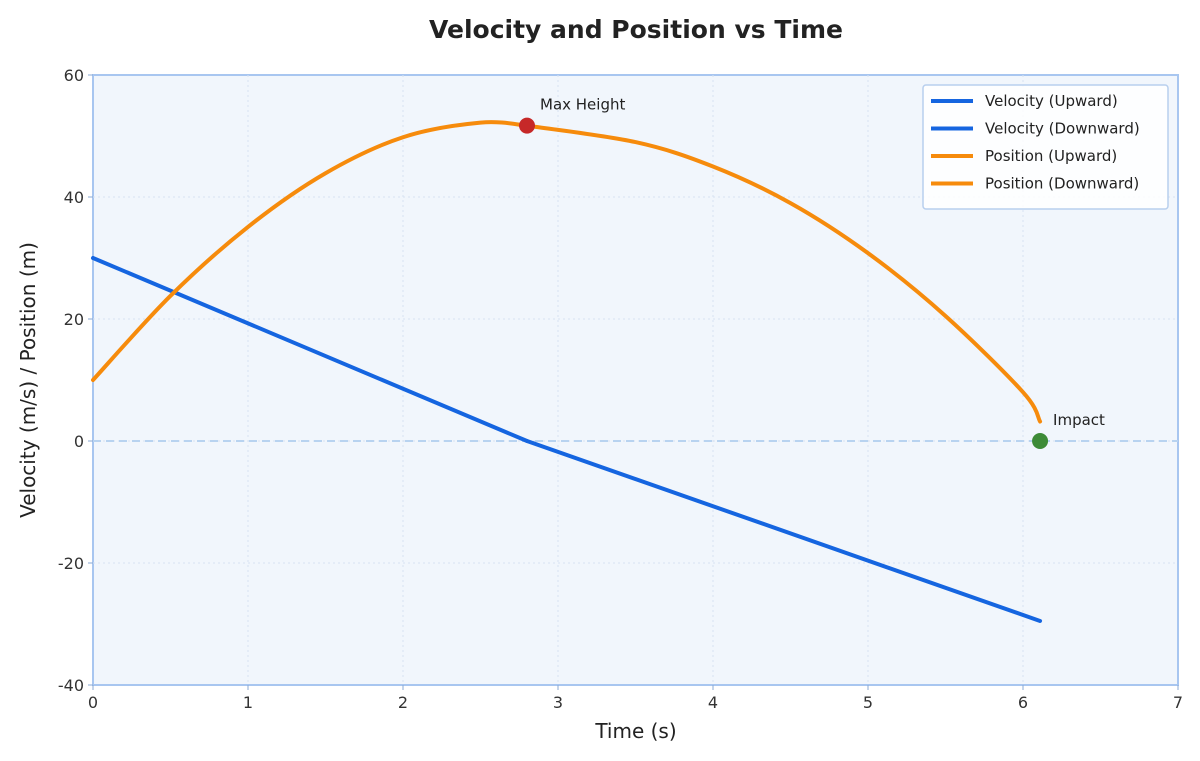 This screenshot has height=761, width=1200. Describe the element at coordinates (1051, 101) in the screenshot. I see `legend-label: Velocity (Upward)` at that location.